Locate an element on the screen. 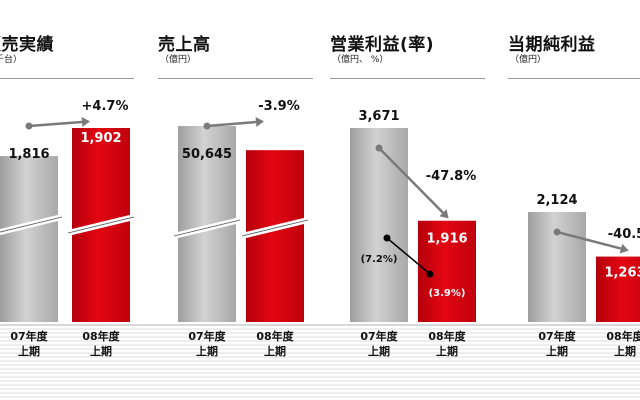 The height and width of the screenshot is (400, 640). value-label-07h1: 2,124 is located at coordinates (556, 200).